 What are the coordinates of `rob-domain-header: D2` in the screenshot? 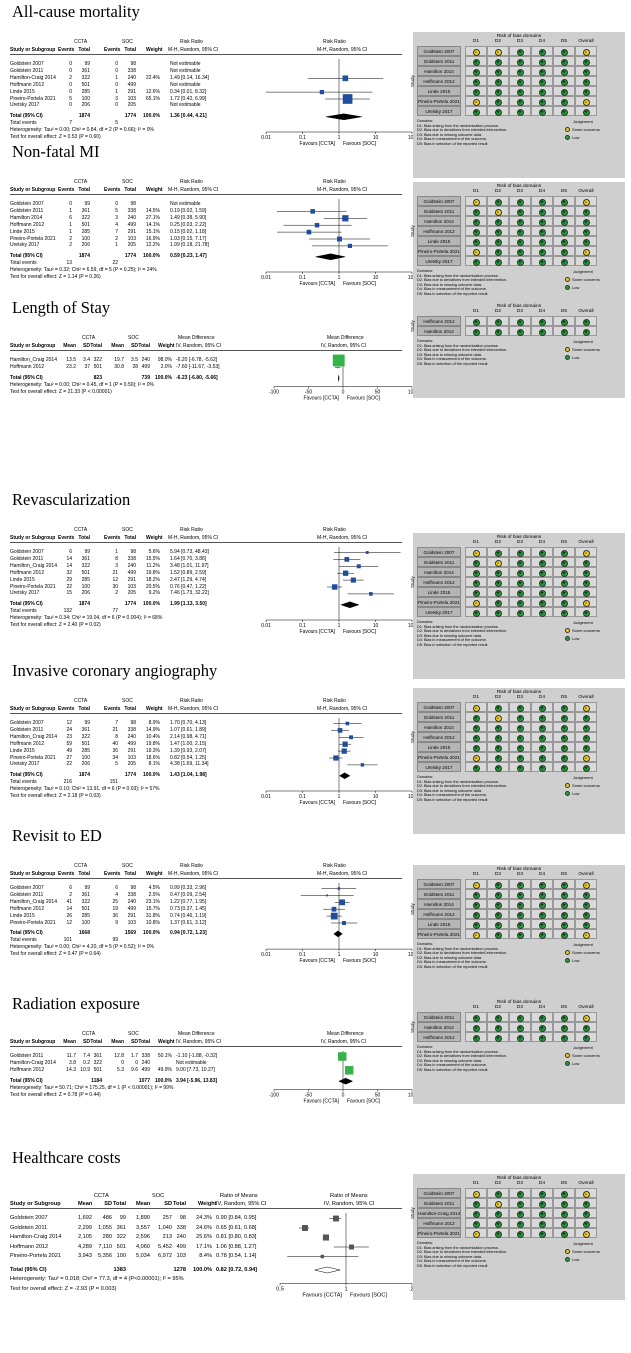 It's located at (498, 542).